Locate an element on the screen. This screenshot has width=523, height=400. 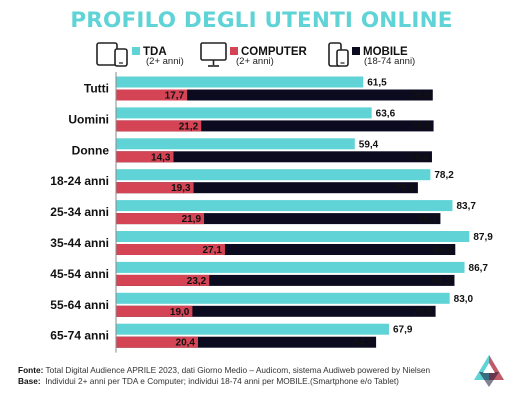
data-label-tda-18-24-anni: 78,2 is located at coordinates (444, 175).